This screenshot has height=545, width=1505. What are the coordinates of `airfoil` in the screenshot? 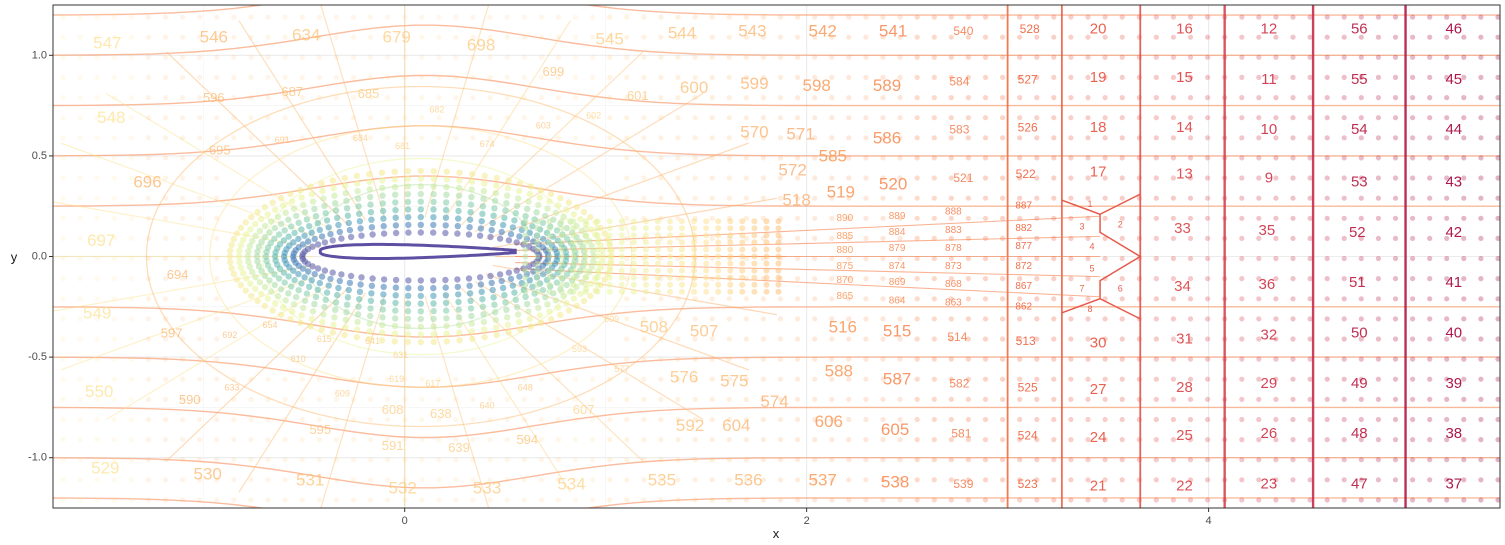 It's located at (417, 251).